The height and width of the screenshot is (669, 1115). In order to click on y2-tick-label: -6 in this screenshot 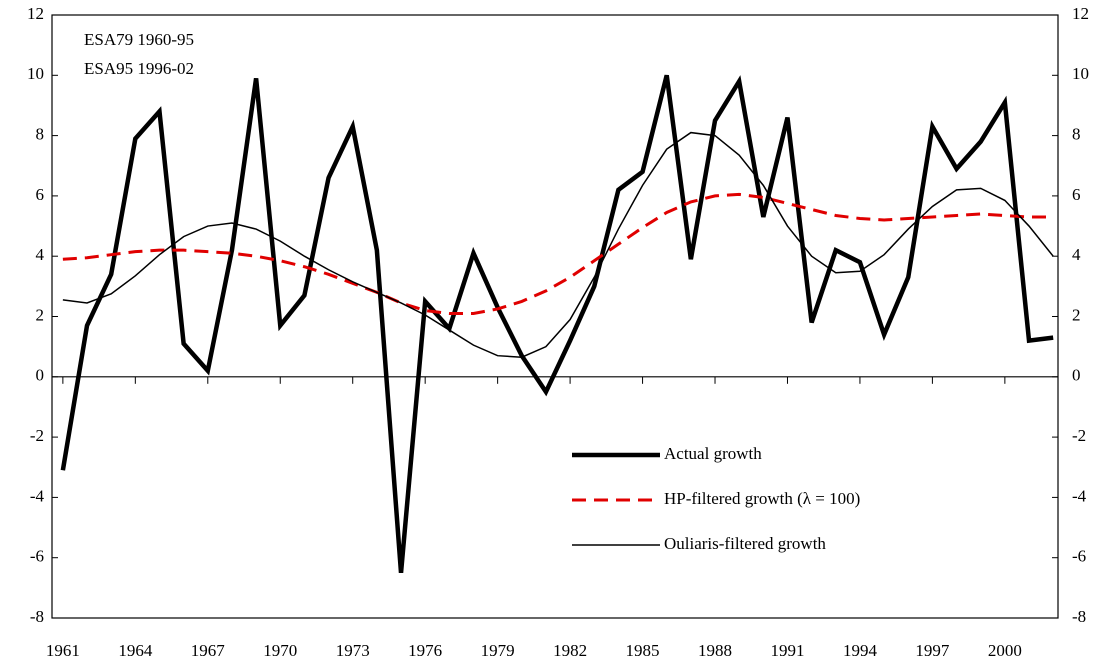, I will do `click(1079, 556)`.